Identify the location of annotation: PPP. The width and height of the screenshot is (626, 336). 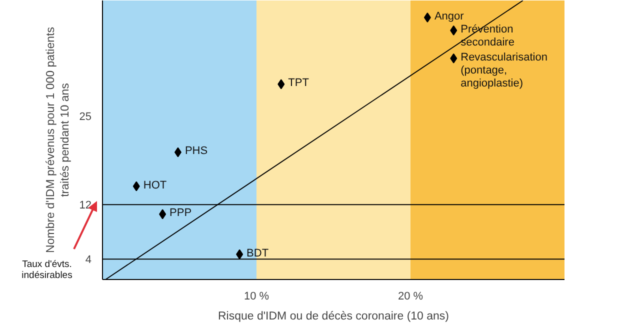
(181, 213).